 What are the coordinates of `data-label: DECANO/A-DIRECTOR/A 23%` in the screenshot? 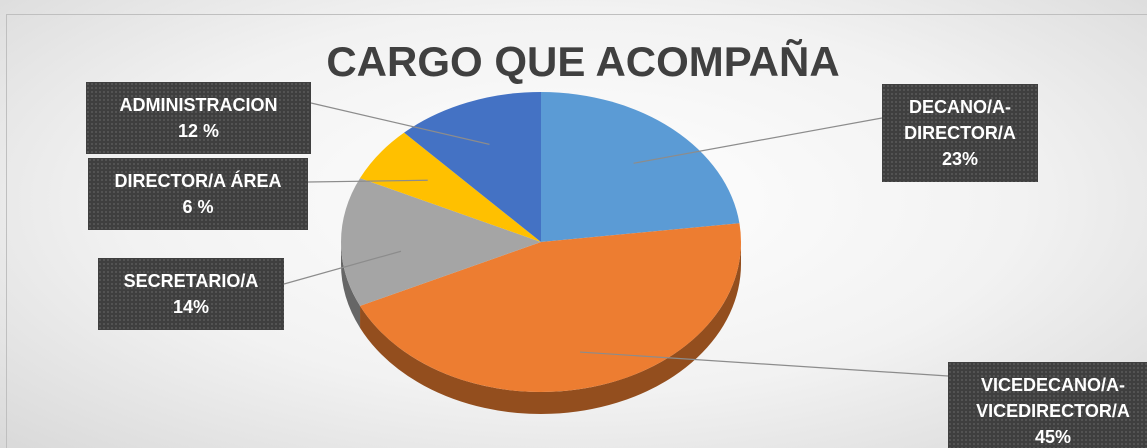 It's located at (960, 133).